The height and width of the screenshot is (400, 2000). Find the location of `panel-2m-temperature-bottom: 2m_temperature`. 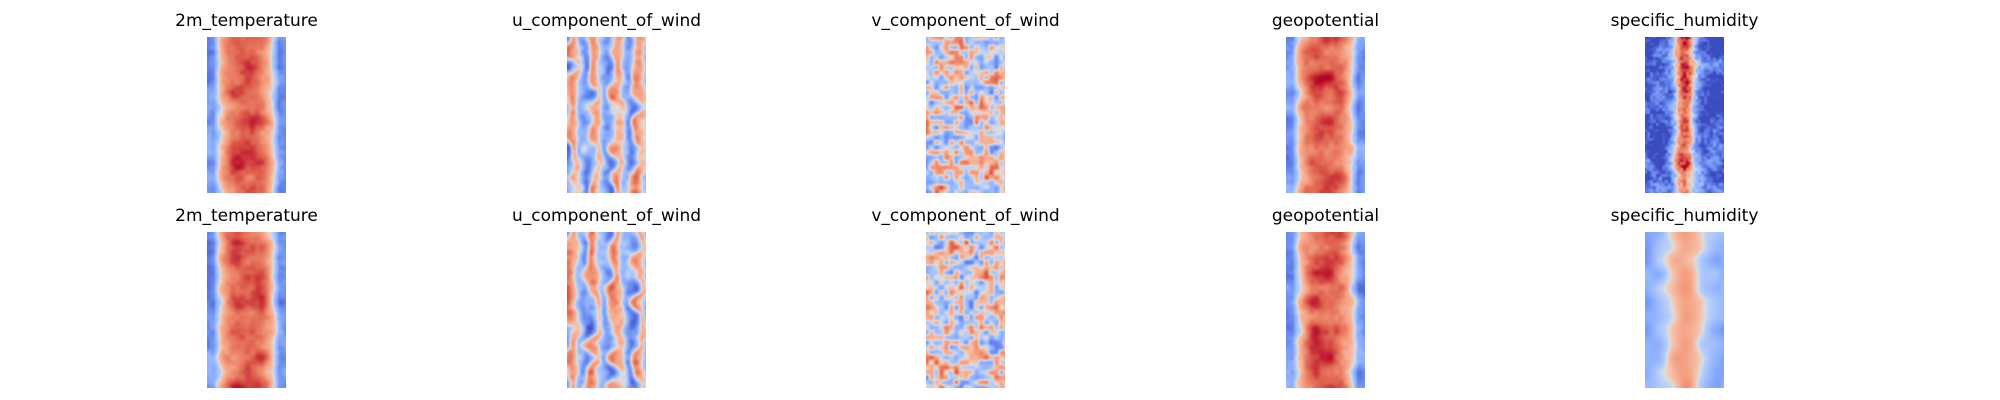

panel-2m-temperature-bottom: 2m_temperature is located at coordinates (246, 298).